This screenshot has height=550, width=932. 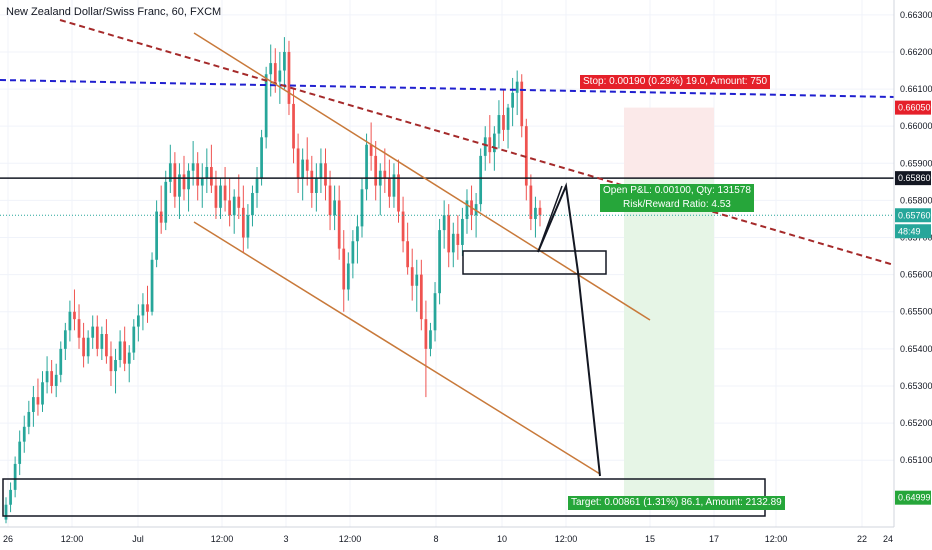 I want to click on y-tick-label: 0.65100, so click(x=916, y=460).